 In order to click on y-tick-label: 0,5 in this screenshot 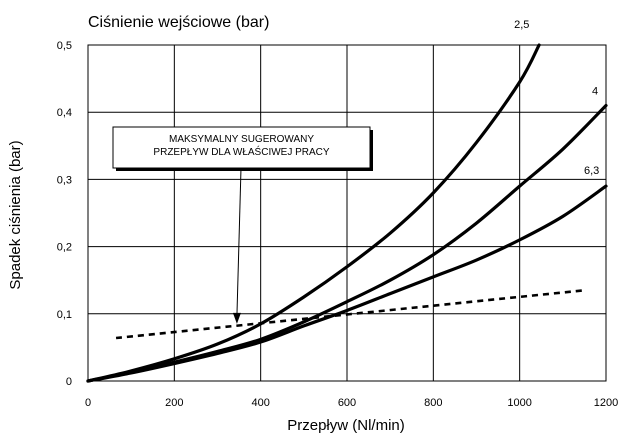, I will do `click(64, 46)`.